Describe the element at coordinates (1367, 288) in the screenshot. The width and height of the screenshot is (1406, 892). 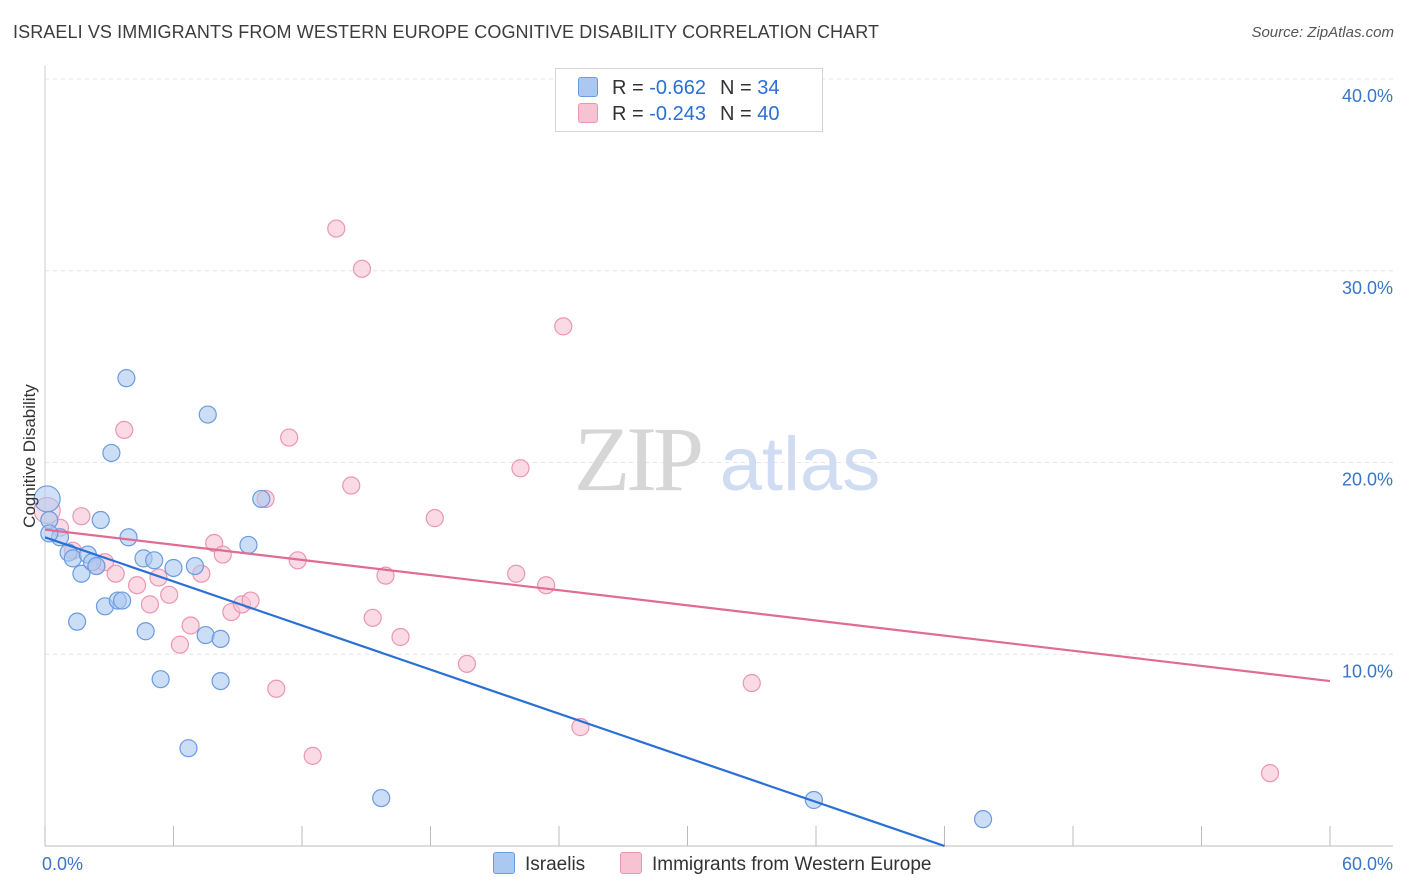
I see `y-tick-label: 30.0%` at that location.